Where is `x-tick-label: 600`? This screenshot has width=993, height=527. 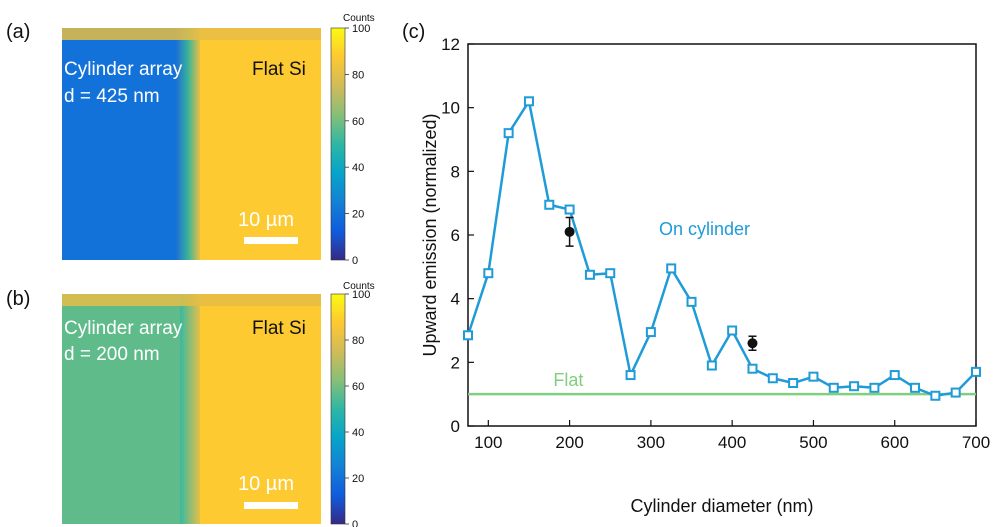
x-tick-label: 600 is located at coordinates (895, 442).